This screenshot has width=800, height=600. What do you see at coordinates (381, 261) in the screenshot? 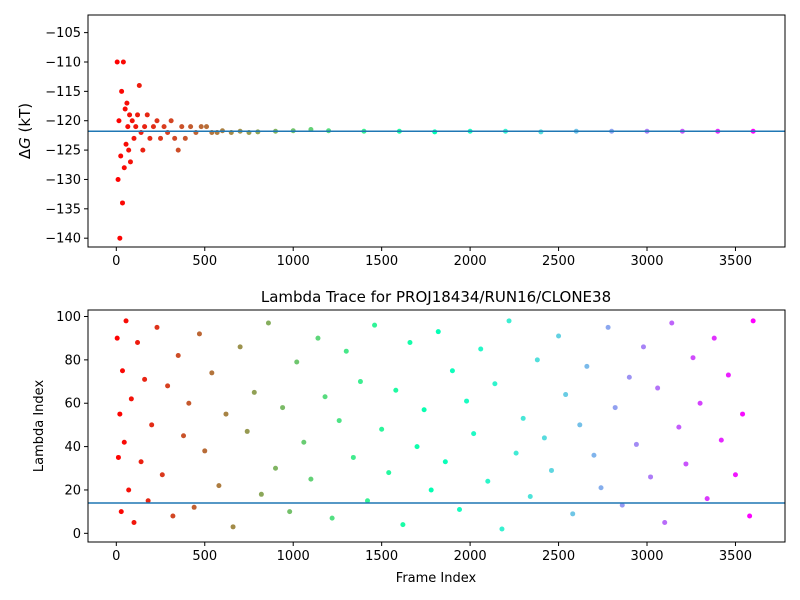
I see `dg-x-tick-label: 1500` at bounding box center [381, 261].